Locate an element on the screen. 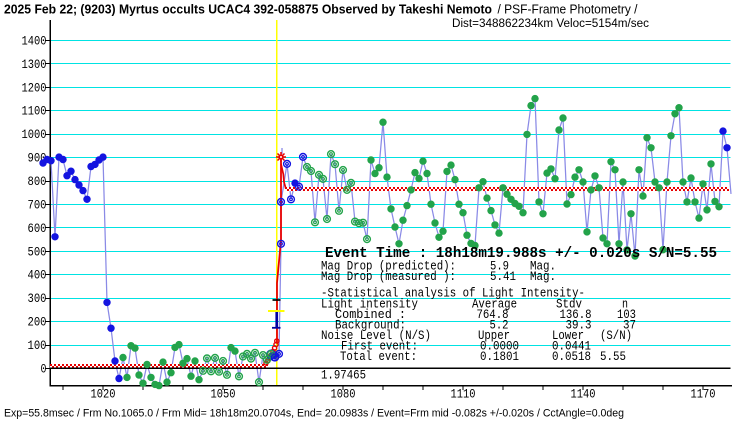 This screenshot has height=425, width=740. svg-text: 500 is located at coordinates (37, 252).